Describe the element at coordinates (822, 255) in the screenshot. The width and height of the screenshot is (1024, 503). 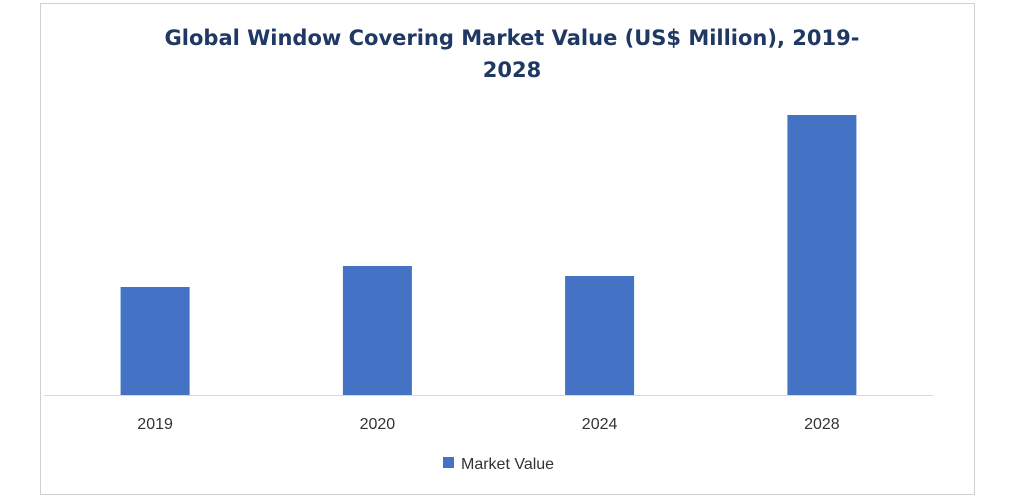
I see `bar-2028` at that location.